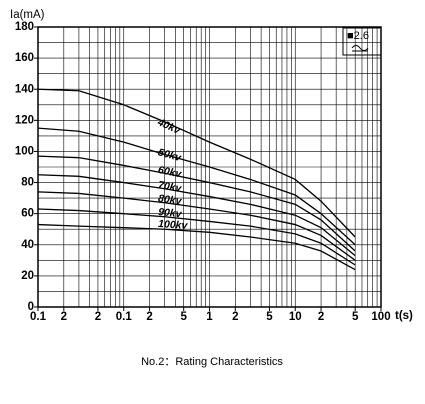 Image resolution: width=425 pixels, height=404 pixels. Describe the element at coordinates (27, 15) in the screenshot. I see `y-axis-label: Ia(mA)` at that location.